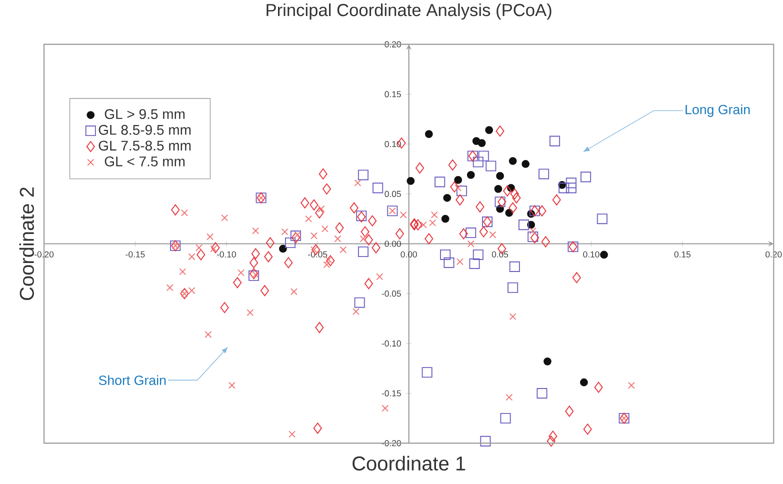  Describe the element at coordinates (26, 243) in the screenshot. I see `y-axis-title: Coordinate 2` at that location.